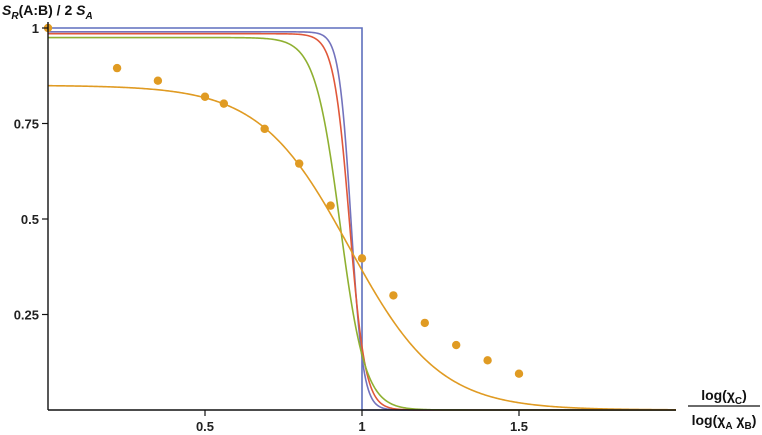  What do you see at coordinates (26, 315) in the screenshot?
I see `y-tick-label: 0.25` at bounding box center [26, 315].